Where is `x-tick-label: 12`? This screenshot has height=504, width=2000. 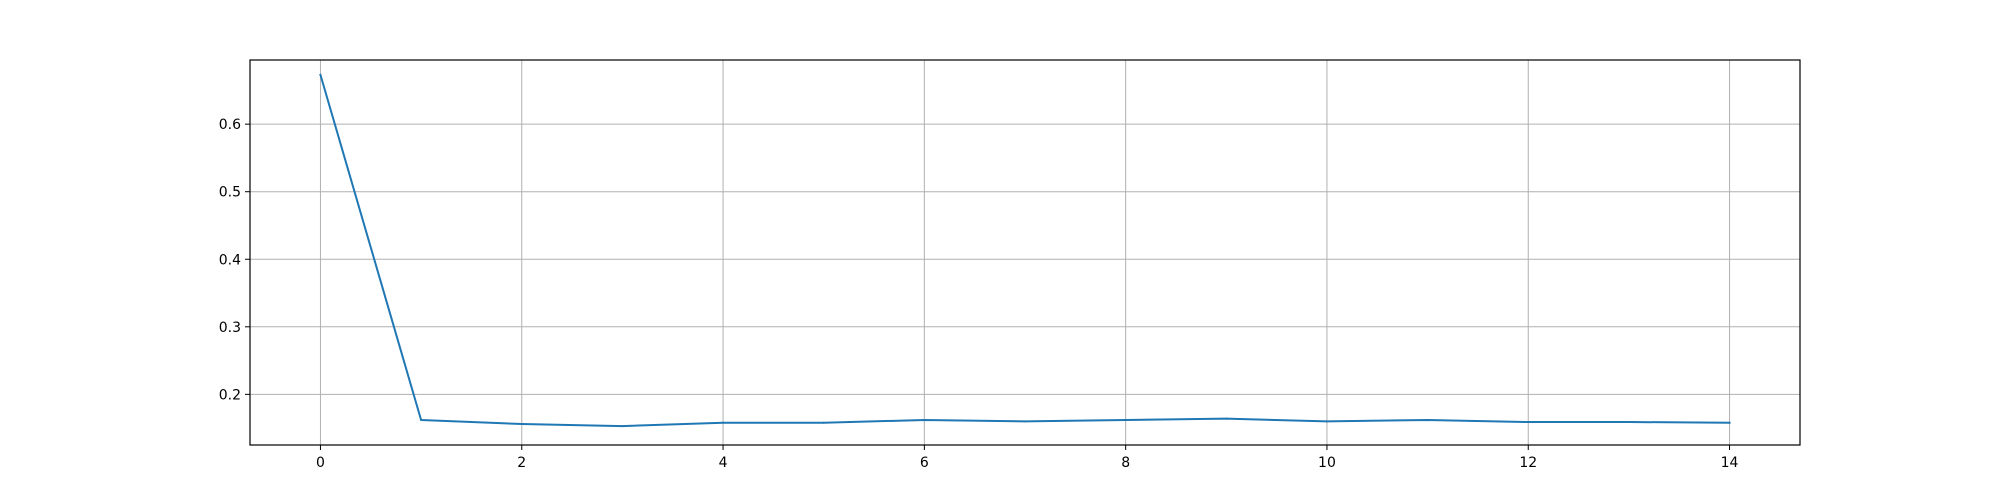 x-tick-label: 12 is located at coordinates (1528, 463).